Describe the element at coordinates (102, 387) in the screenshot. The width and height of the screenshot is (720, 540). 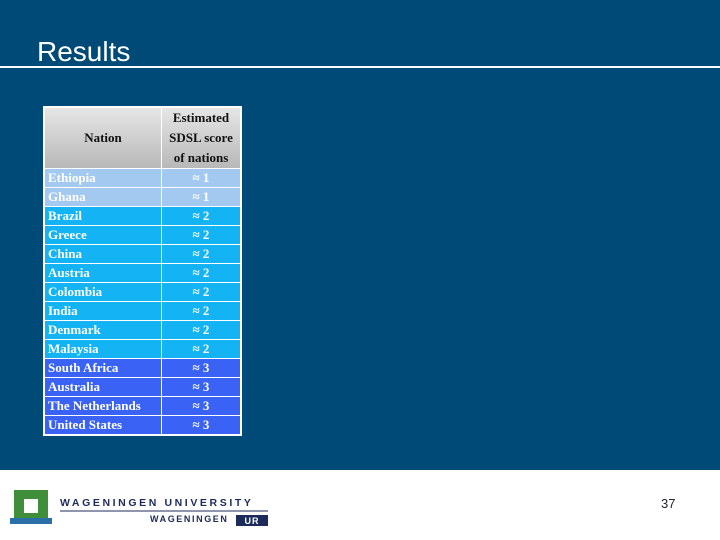
I see `nation-cell: Australia` at that location.